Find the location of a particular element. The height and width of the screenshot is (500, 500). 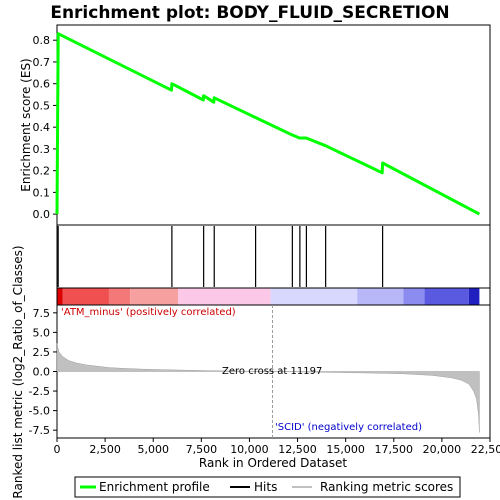

metric-y-tick-label: 0.0 is located at coordinates (42, 372).